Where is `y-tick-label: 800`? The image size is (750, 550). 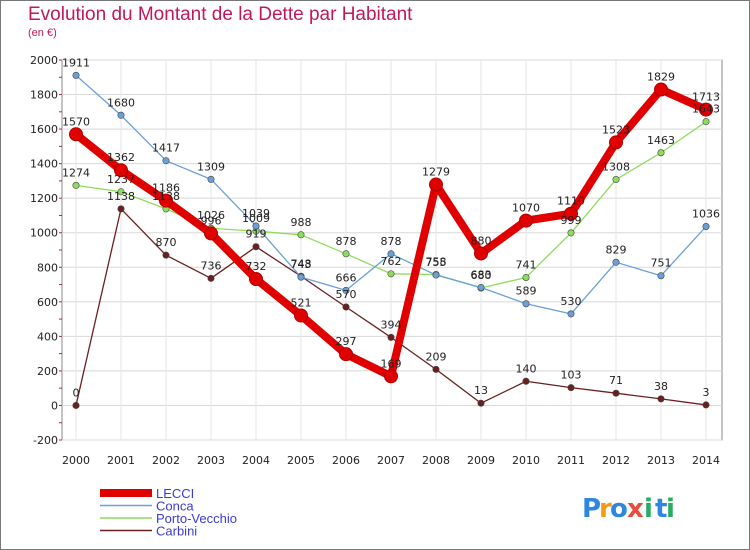
y-tick-label: 800 is located at coordinates (47, 267).